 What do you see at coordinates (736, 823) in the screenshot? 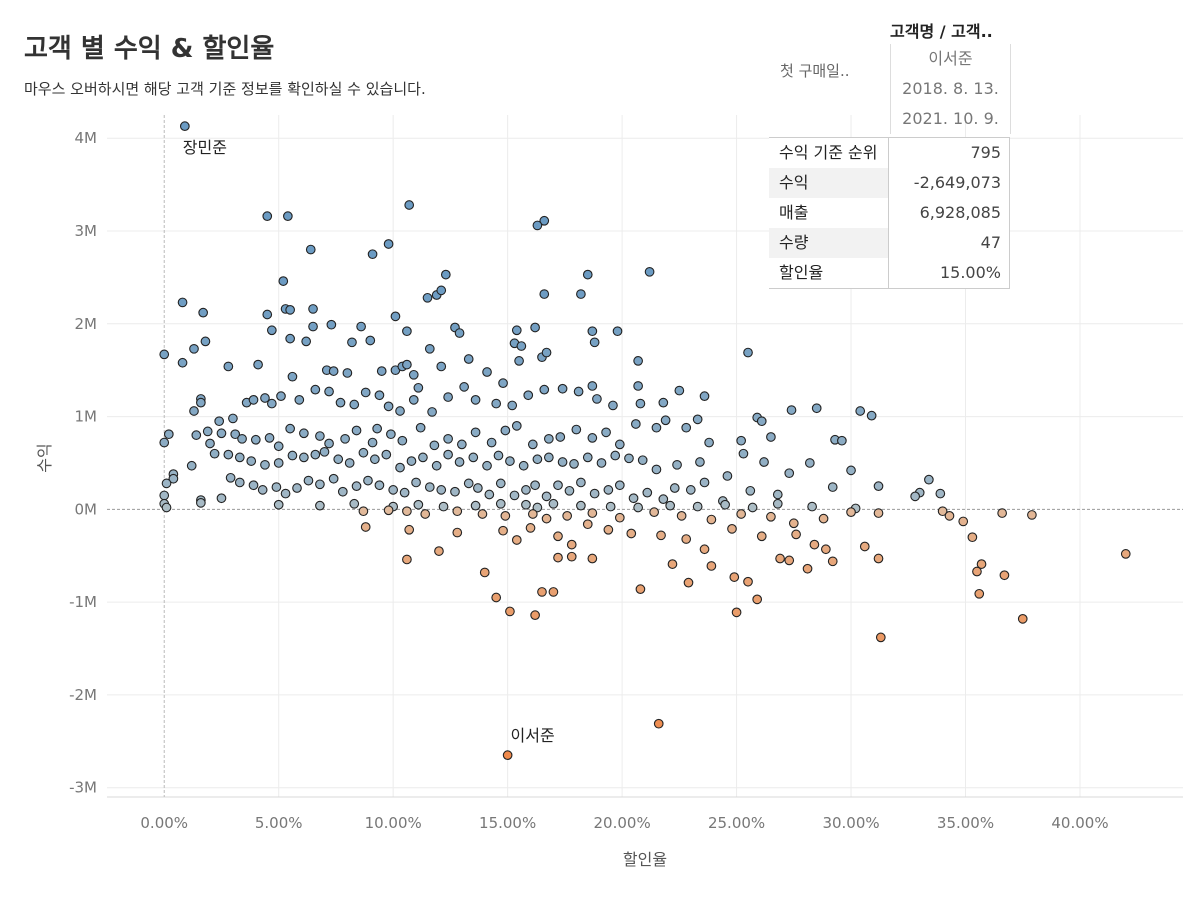
I see `x-tick-label: 25.00%` at bounding box center [736, 823].